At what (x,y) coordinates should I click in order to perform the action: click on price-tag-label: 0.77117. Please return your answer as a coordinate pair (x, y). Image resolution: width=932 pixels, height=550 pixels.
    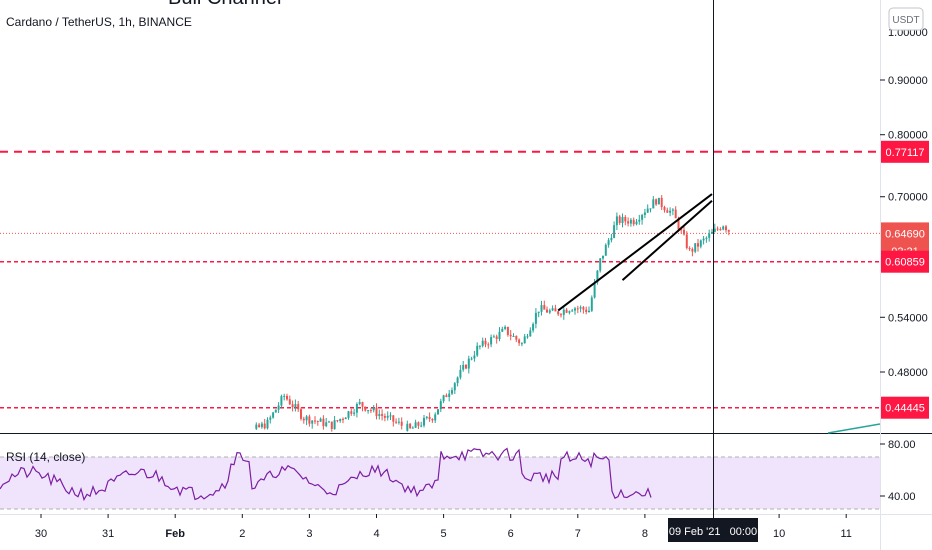
    Looking at the image, I should click on (905, 153).